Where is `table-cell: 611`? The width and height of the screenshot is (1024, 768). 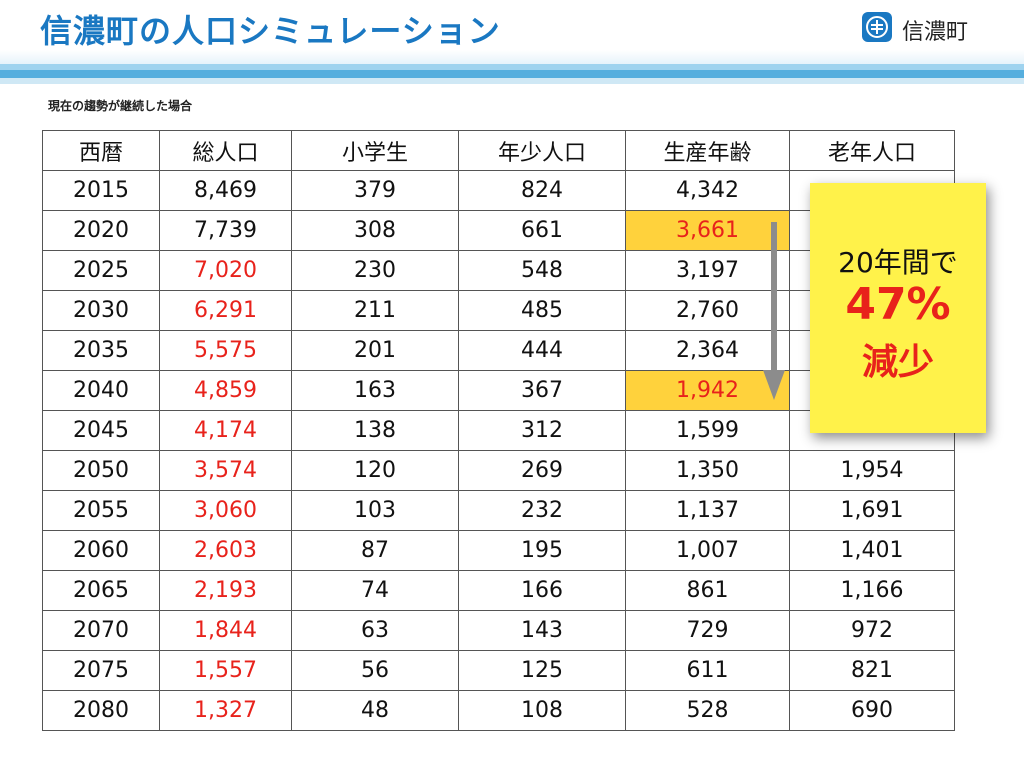
table-cell: 611 is located at coordinates (707, 670).